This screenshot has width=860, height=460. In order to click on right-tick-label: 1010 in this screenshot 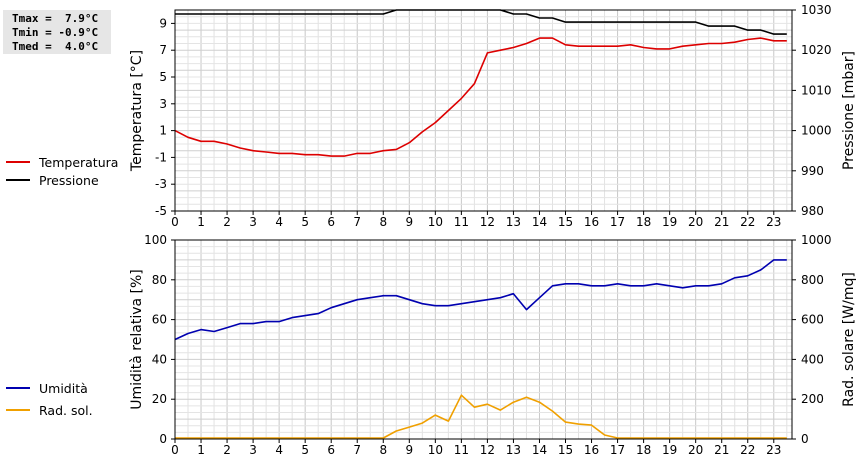, I will do `click(816, 90)`.